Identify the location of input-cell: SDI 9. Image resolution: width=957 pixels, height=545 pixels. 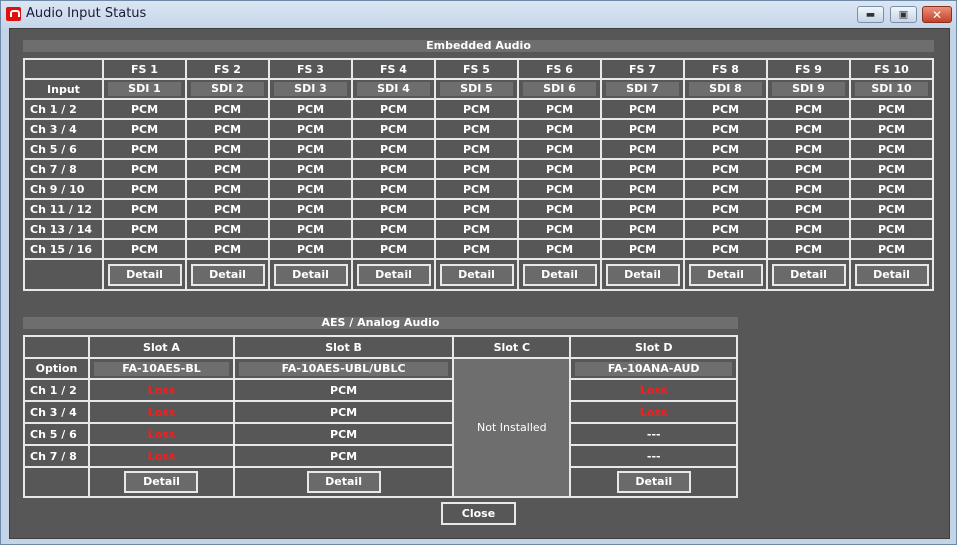
(808, 89).